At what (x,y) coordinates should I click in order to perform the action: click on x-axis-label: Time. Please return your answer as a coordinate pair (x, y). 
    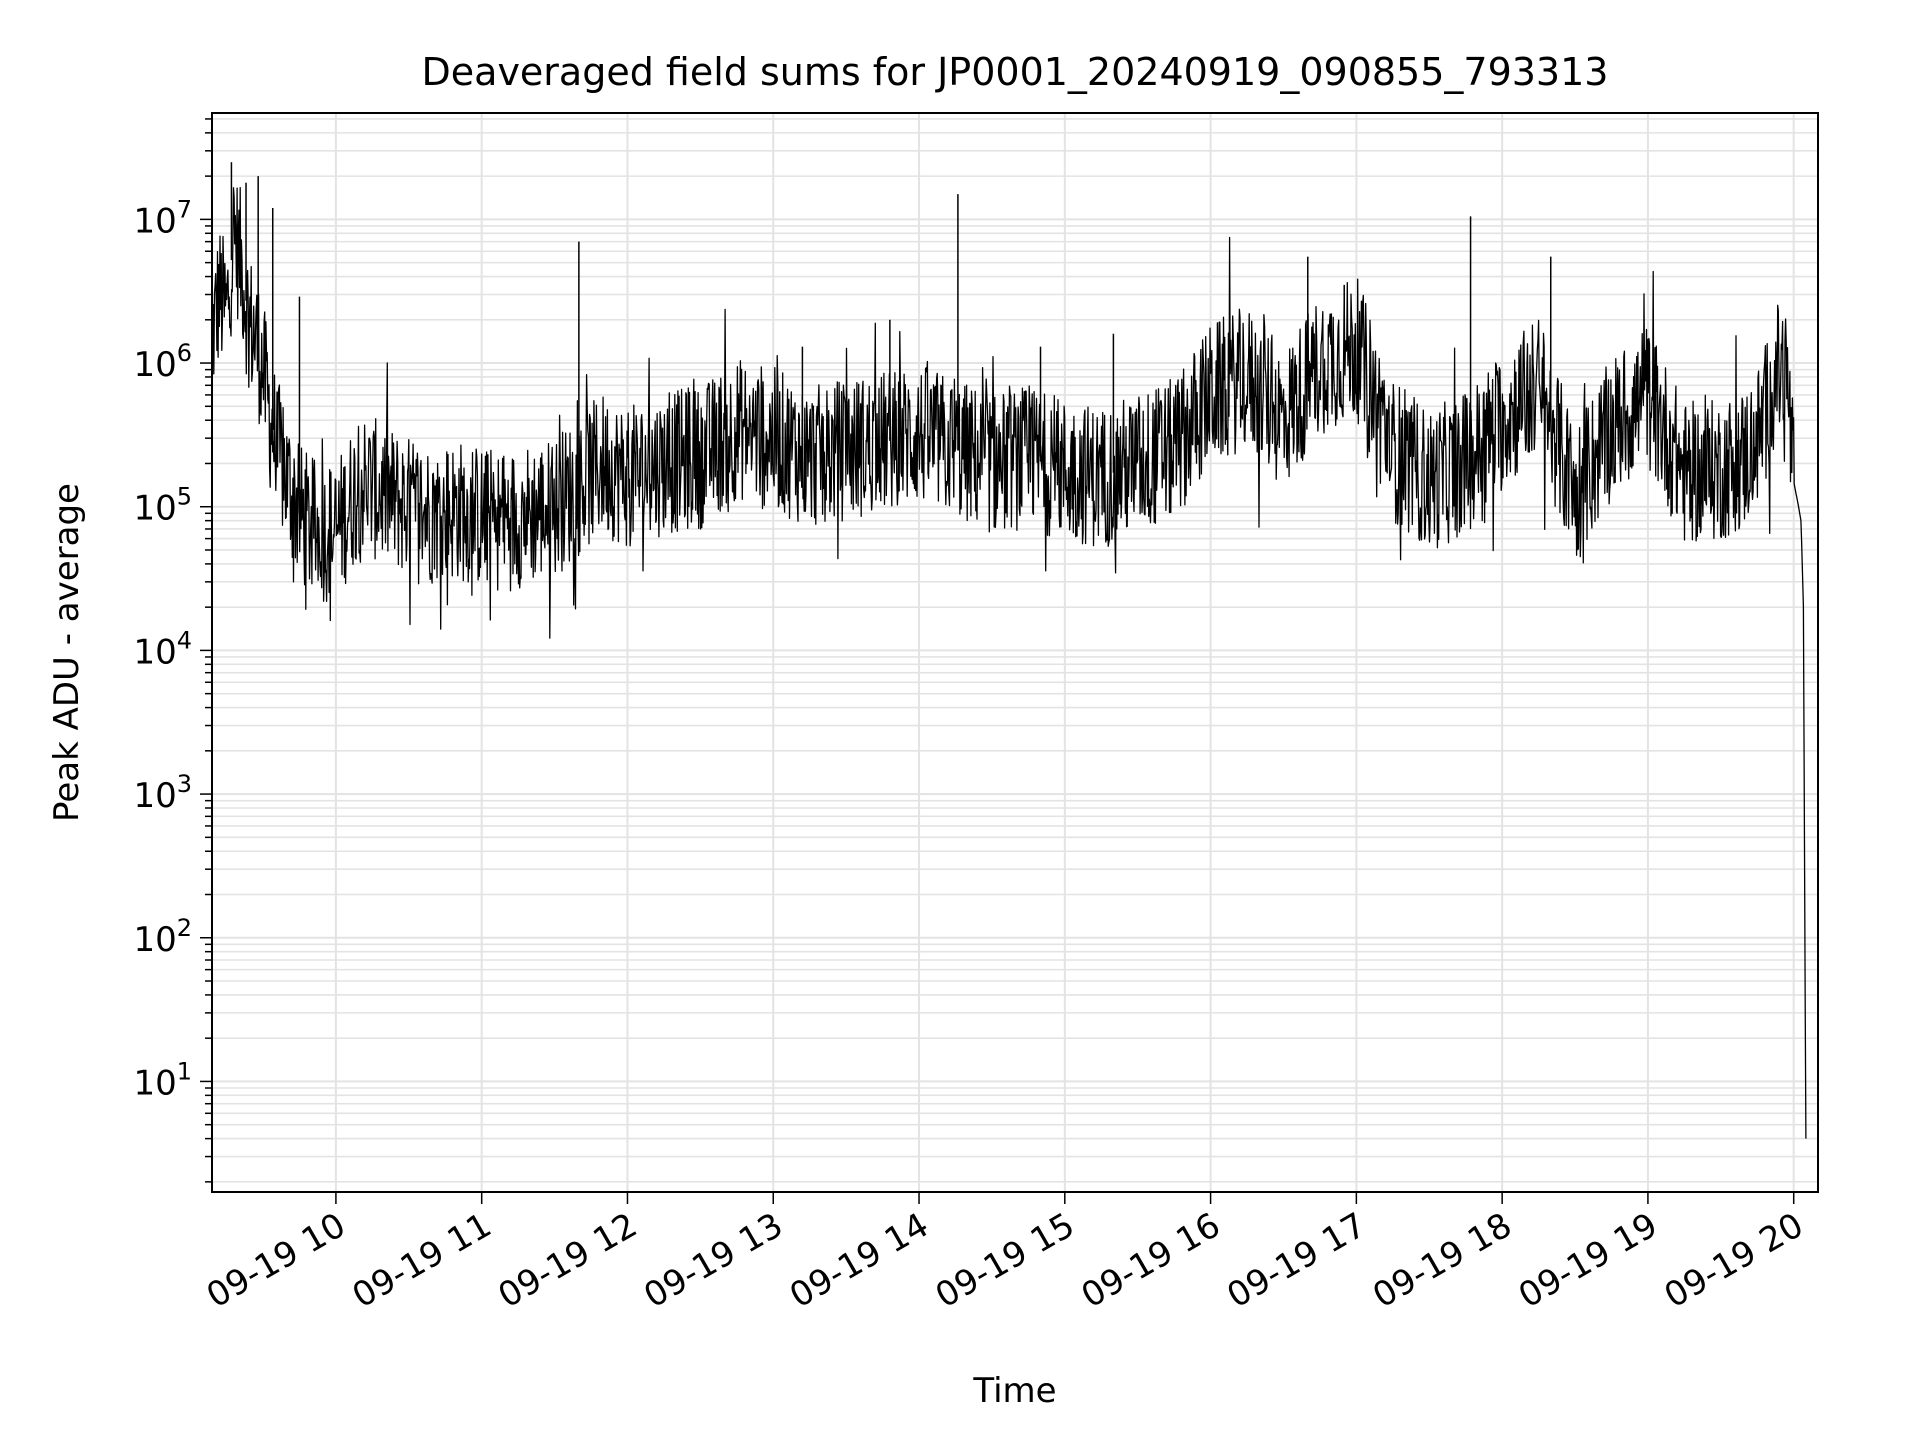
    Looking at the image, I should click on (1014, 1391).